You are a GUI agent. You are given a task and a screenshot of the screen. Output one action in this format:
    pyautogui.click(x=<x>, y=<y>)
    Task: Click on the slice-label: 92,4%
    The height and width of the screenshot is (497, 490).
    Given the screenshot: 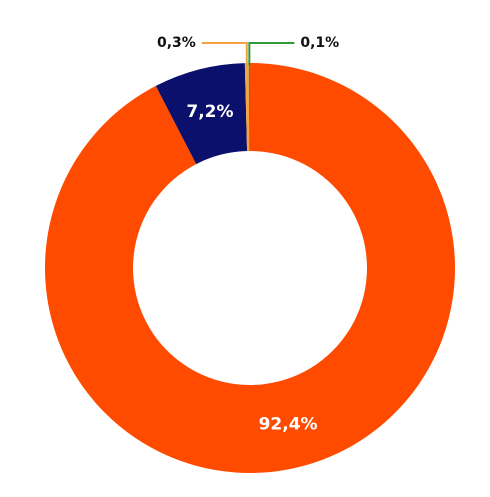 What is the action you would take?
    pyautogui.click(x=288, y=424)
    